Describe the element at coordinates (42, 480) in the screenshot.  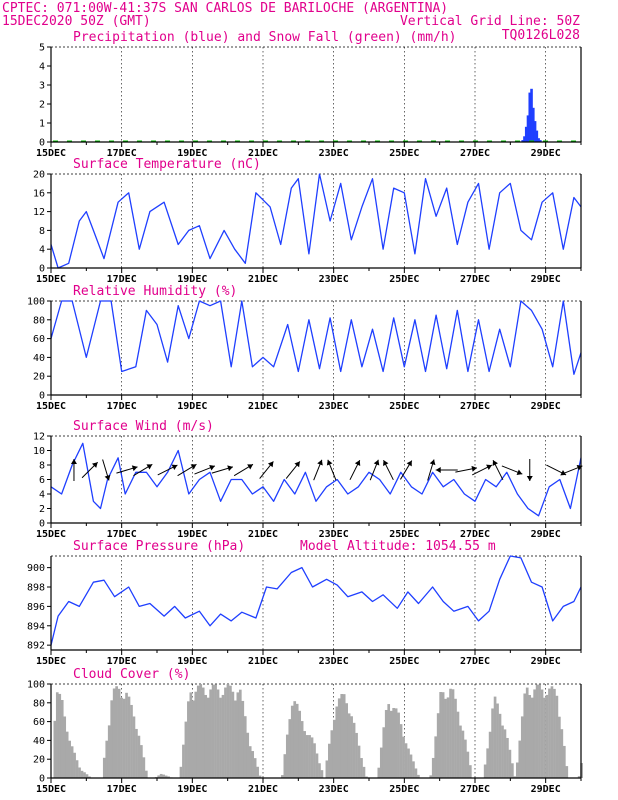
I see `y-tick-label: 6` at that location.